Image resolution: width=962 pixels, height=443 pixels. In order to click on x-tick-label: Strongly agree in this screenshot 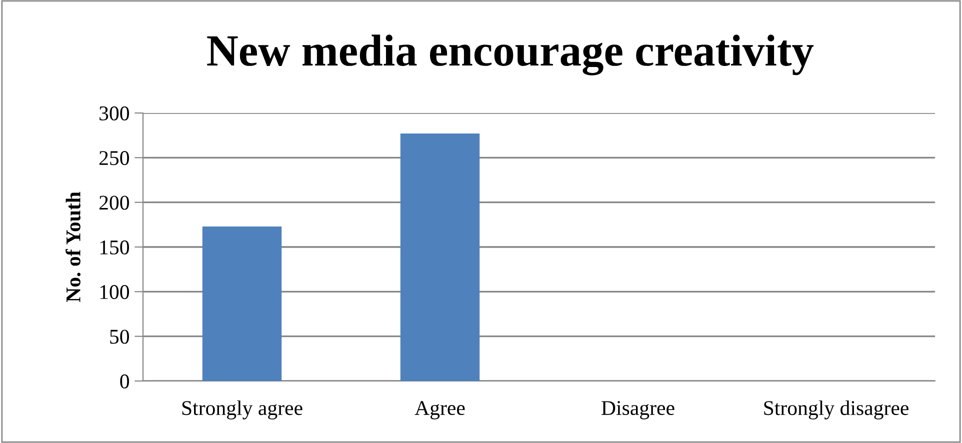, I will do `click(242, 410)`.